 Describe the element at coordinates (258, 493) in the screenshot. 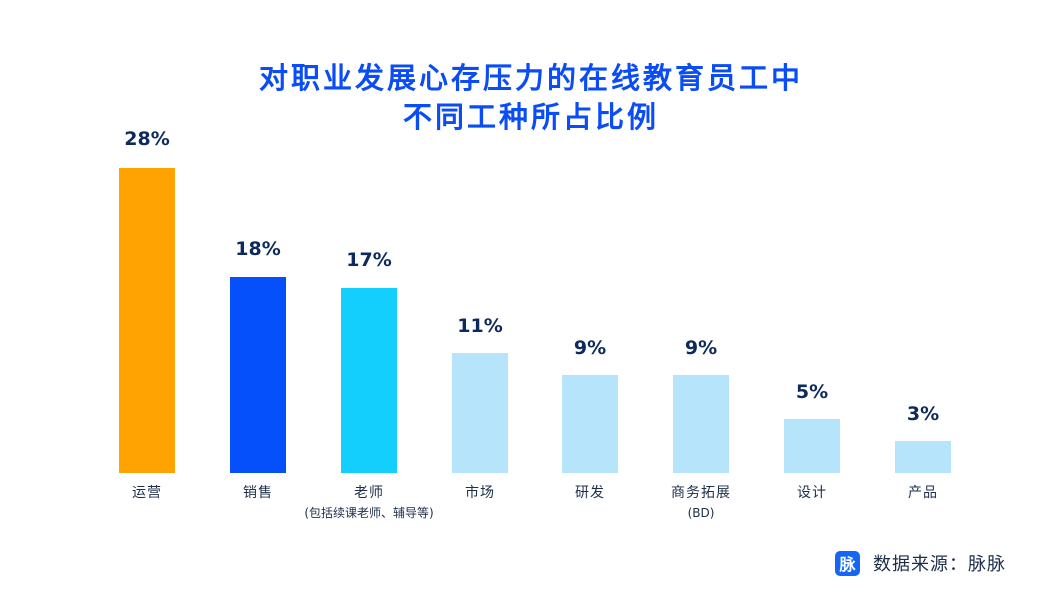

I see `category-label: 销售` at that location.